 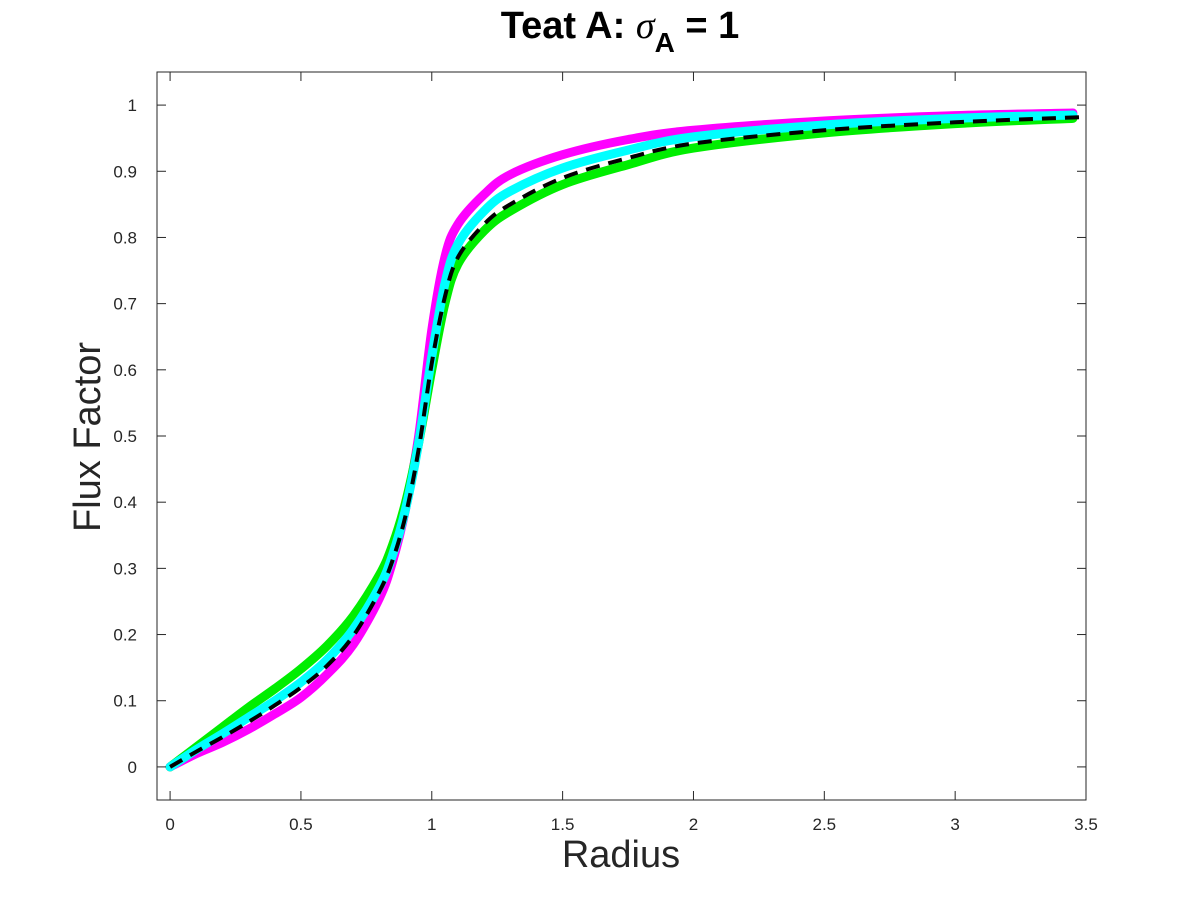 I want to click on title-suffix: = 1, so click(x=707, y=26).